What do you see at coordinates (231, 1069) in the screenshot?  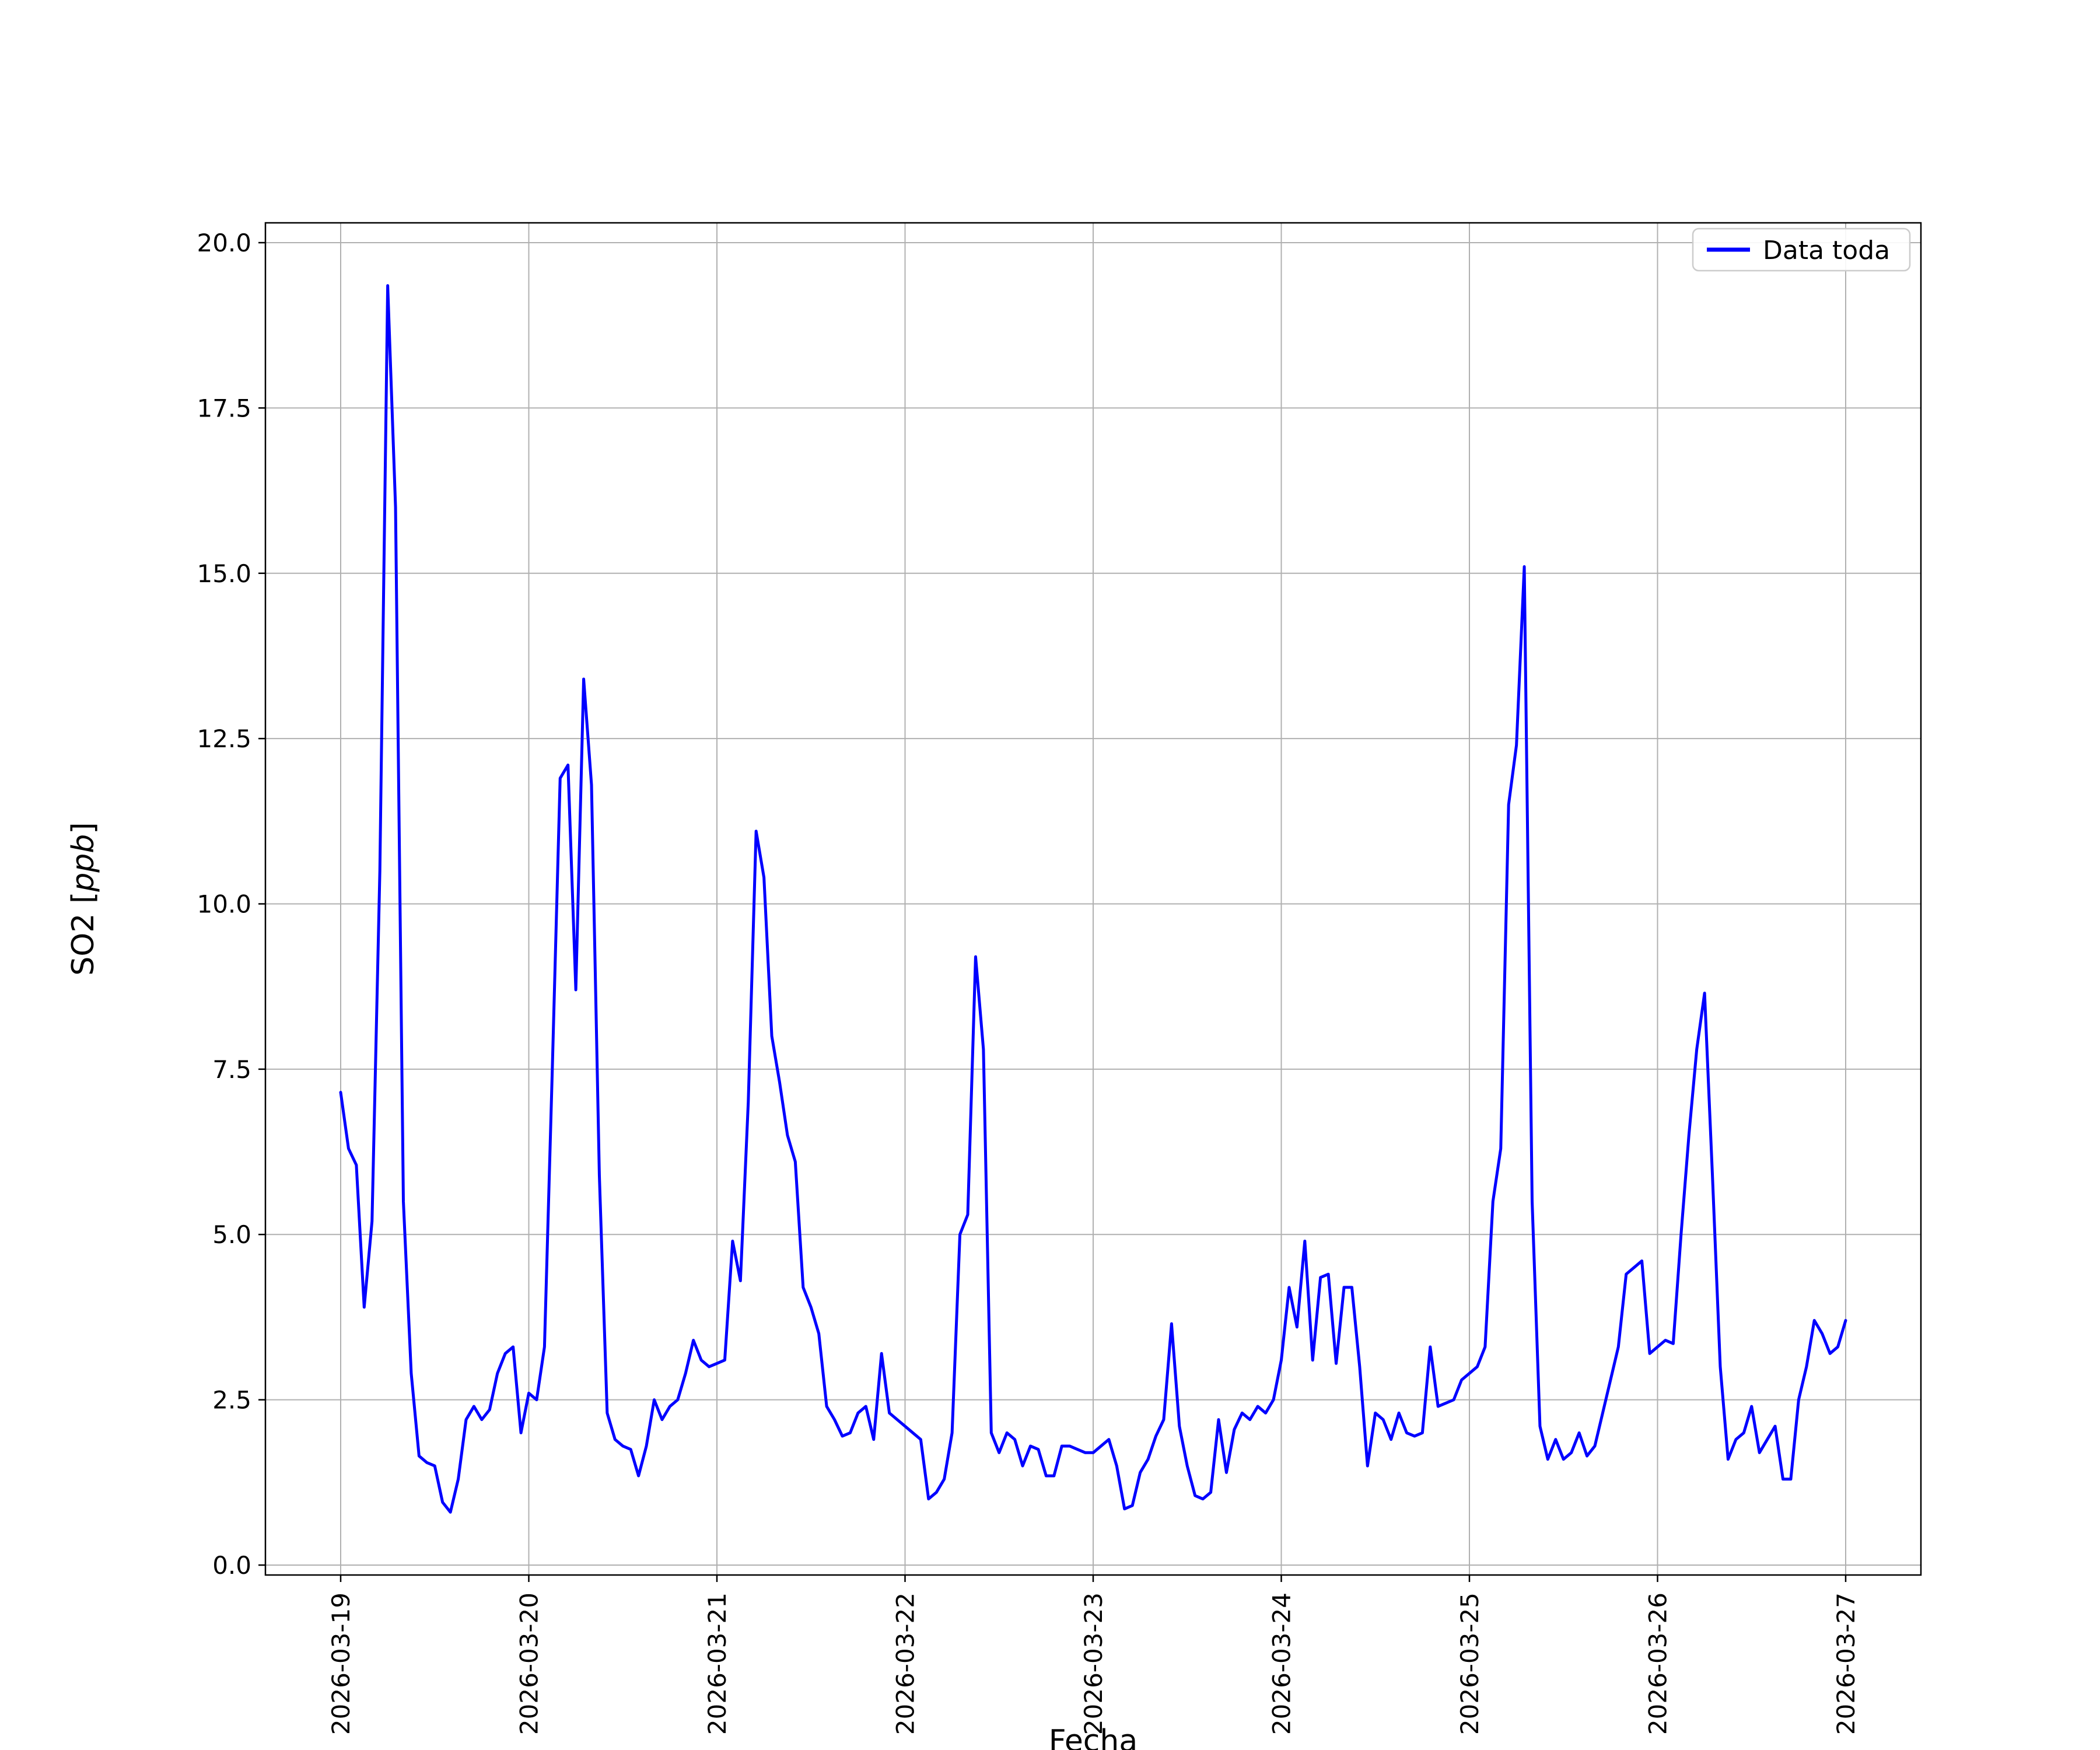 I see `y-tick-label: 7.5` at bounding box center [231, 1069].